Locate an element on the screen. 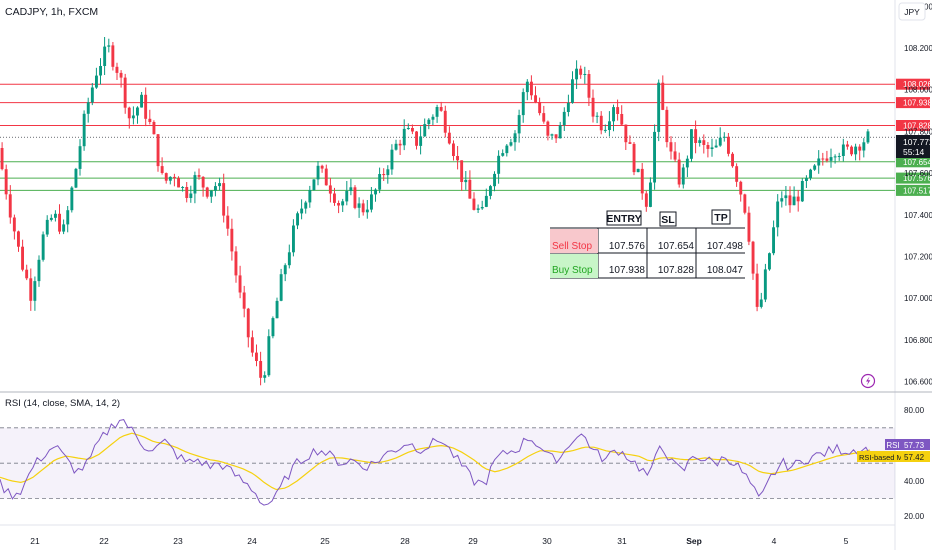 The width and height of the screenshot is (932, 550). entry-header-box is located at coordinates (624, 218).